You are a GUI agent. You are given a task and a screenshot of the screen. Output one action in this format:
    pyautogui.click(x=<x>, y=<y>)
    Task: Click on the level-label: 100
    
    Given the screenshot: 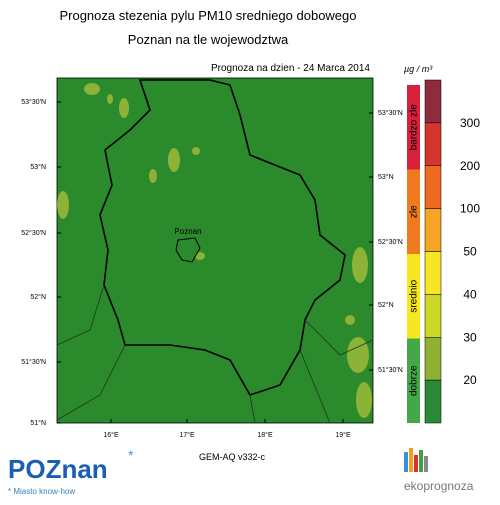 What is the action you would take?
    pyautogui.click(x=470, y=209)
    